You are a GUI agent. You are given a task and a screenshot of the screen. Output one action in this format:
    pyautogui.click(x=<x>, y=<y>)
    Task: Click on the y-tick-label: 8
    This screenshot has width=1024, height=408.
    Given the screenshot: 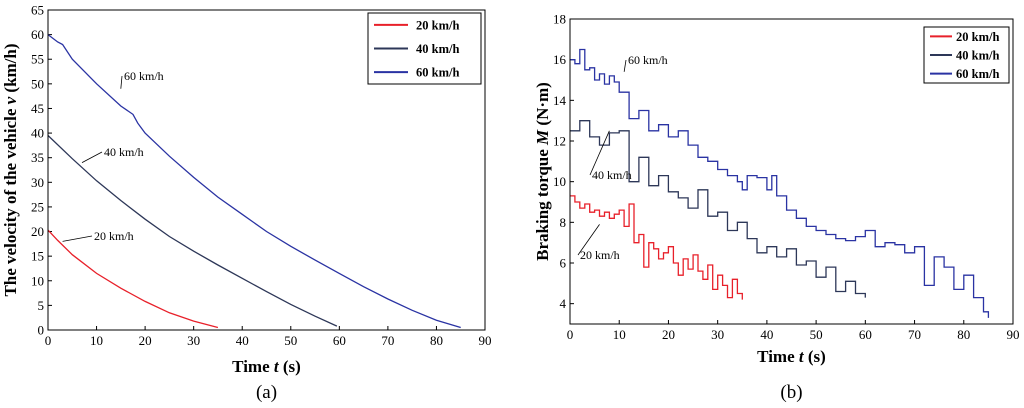 What is the action you would take?
    pyautogui.click(x=563, y=222)
    